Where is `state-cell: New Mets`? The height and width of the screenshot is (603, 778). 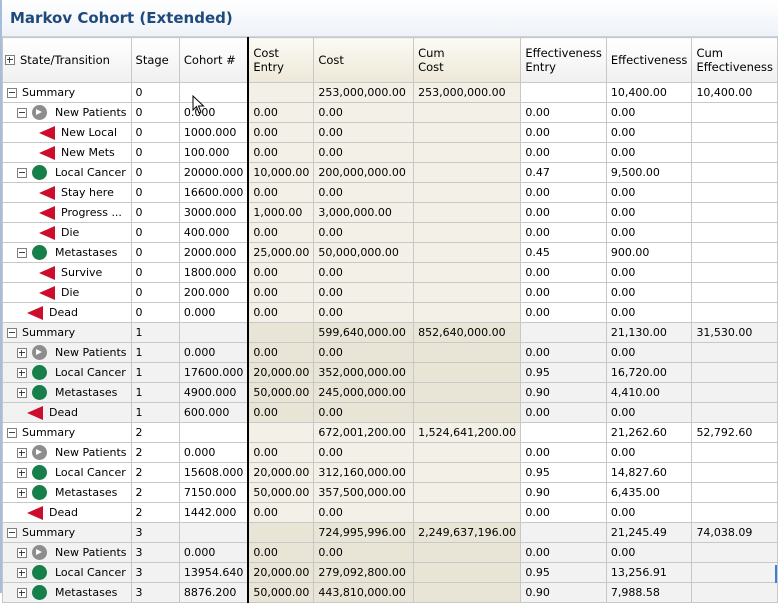 state-cell: New Mets is located at coordinates (67, 152).